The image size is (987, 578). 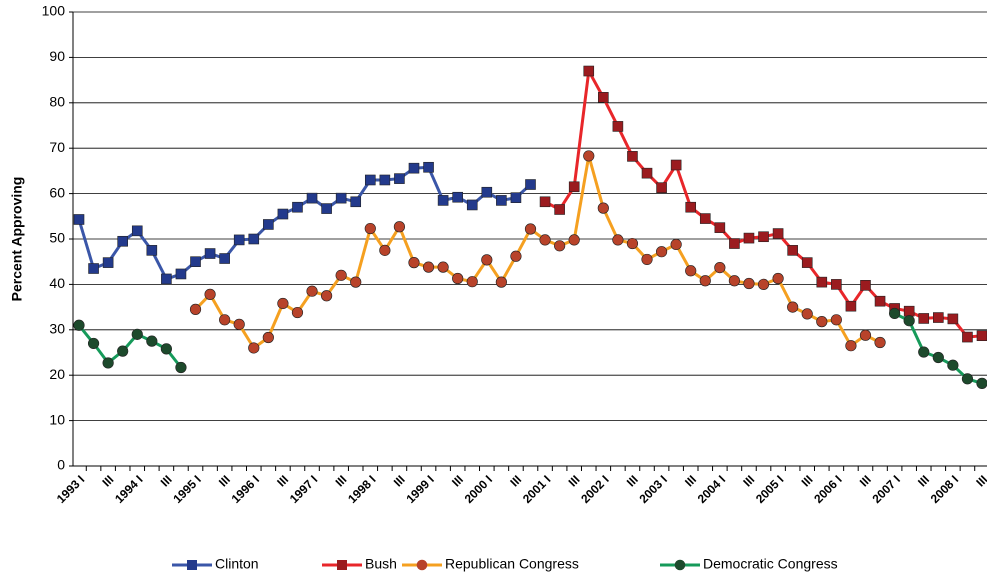 I want to click on x-tick-label: 2007 I, so click(x=885, y=488).